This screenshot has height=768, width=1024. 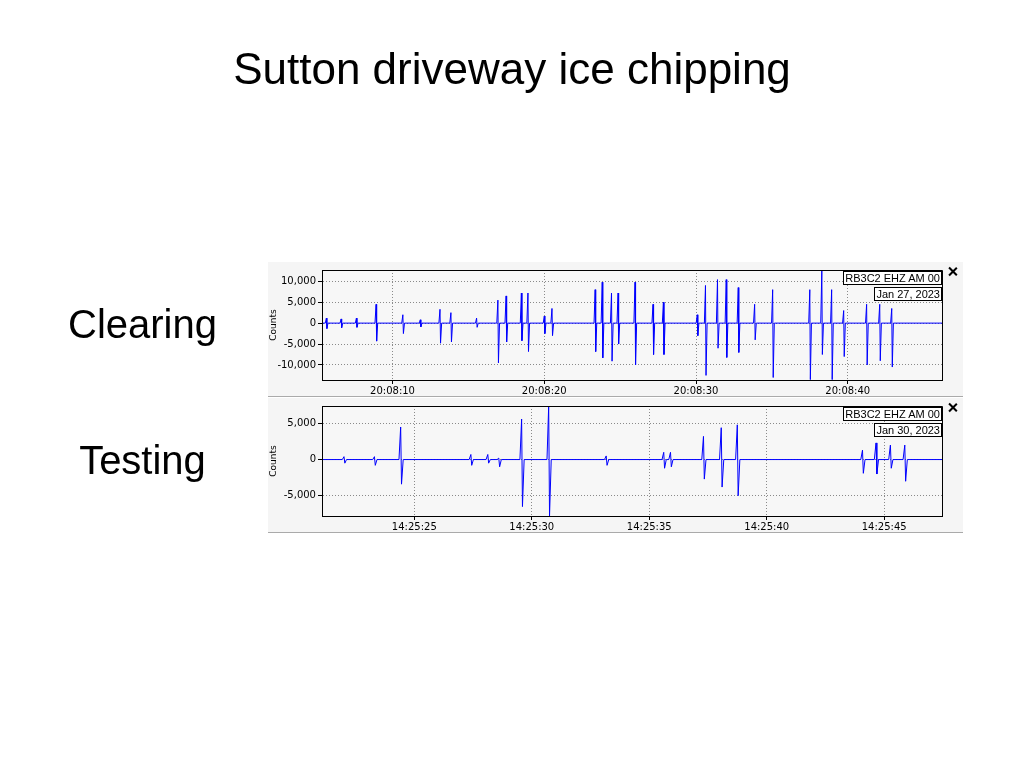 I want to click on x-tick-label: 14:25:40, so click(x=767, y=526).